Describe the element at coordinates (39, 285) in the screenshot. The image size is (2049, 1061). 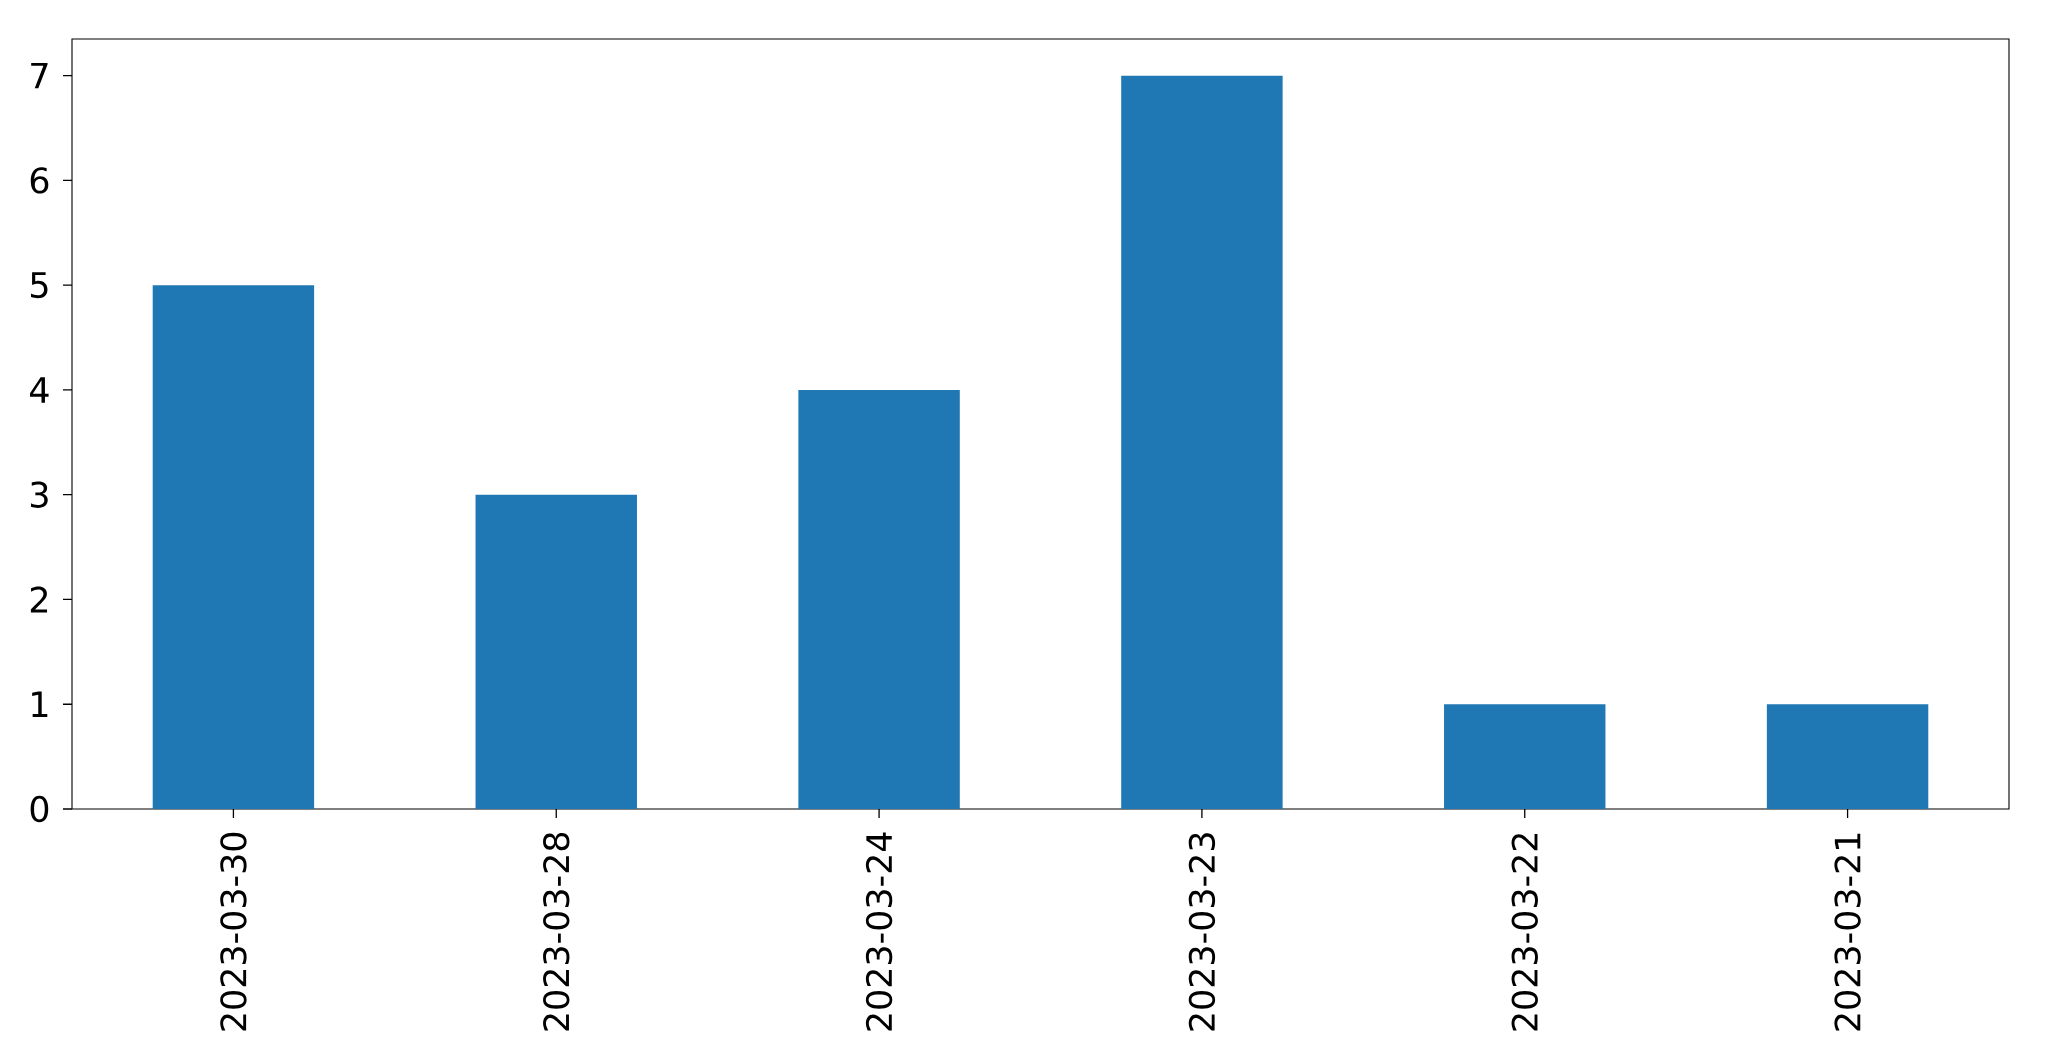
I see `y-tick-label: 5` at that location.